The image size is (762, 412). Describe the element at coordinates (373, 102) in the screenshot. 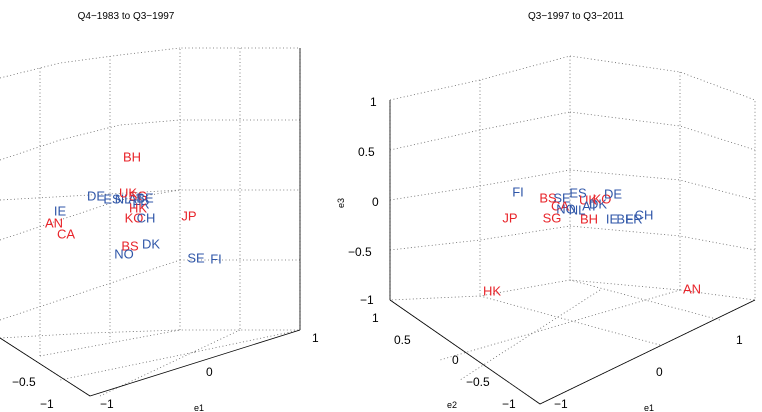

I see `right-z-tick-4: 1` at that location.